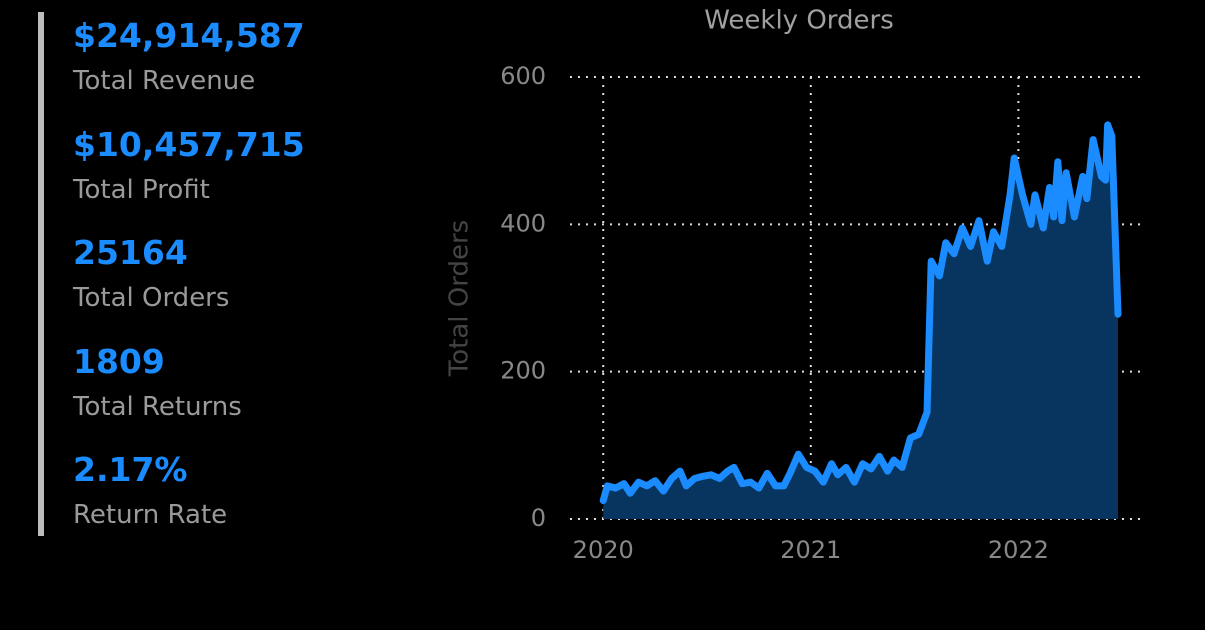 The height and width of the screenshot is (630, 1205). Describe the element at coordinates (151, 298) in the screenshot. I see `kpi-label: Total Orders` at that location.